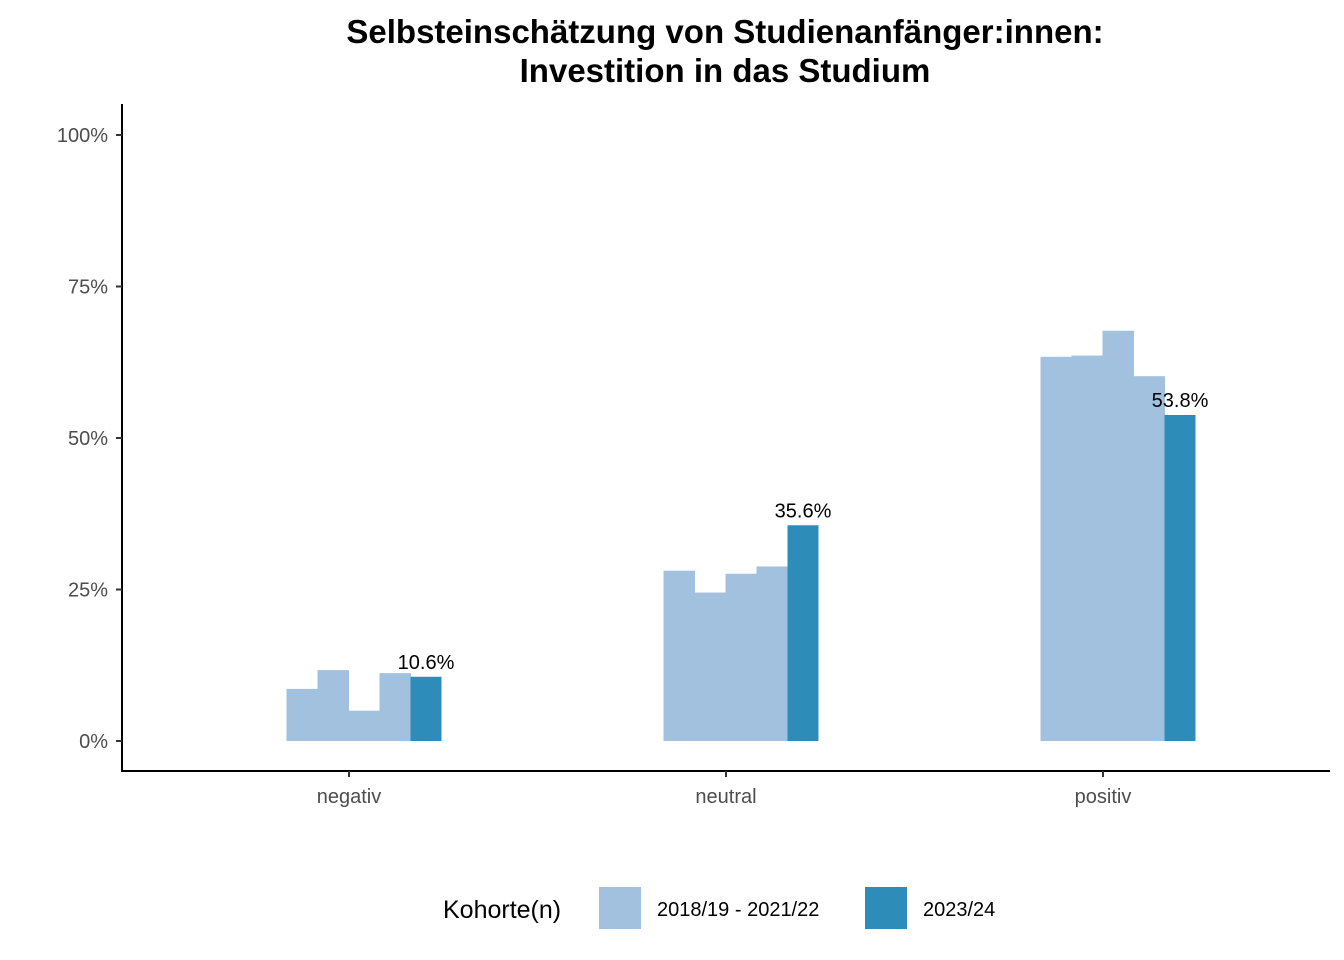 This screenshot has width=1344, height=960. What do you see at coordinates (88, 591) in the screenshot?
I see `y-tick-label: 25%` at bounding box center [88, 591].